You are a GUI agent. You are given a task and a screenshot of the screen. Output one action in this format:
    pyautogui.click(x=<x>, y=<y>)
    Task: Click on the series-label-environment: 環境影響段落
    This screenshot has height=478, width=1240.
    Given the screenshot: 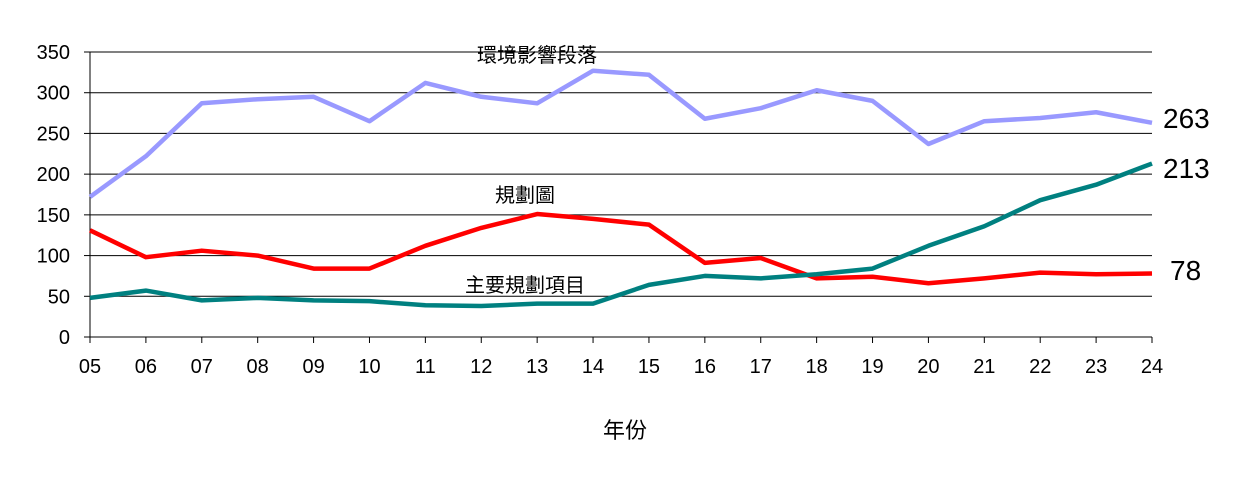 What is the action you would take?
    pyautogui.click(x=537, y=55)
    